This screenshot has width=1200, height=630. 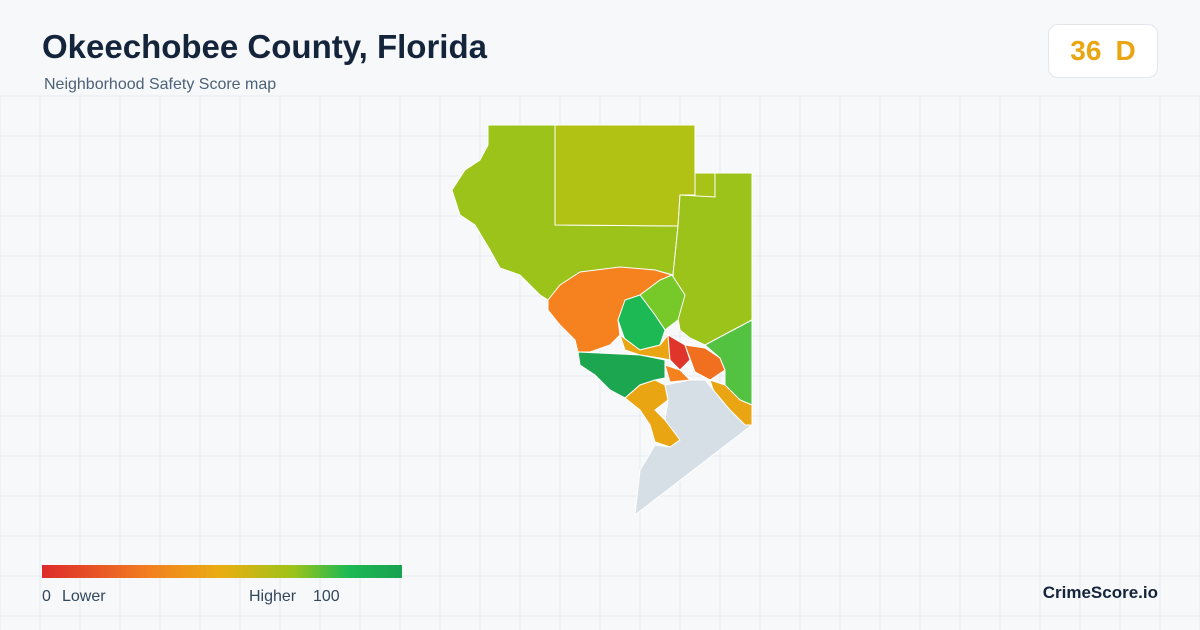 I want to click on brand: CrimeScore.io, so click(x=1100, y=592).